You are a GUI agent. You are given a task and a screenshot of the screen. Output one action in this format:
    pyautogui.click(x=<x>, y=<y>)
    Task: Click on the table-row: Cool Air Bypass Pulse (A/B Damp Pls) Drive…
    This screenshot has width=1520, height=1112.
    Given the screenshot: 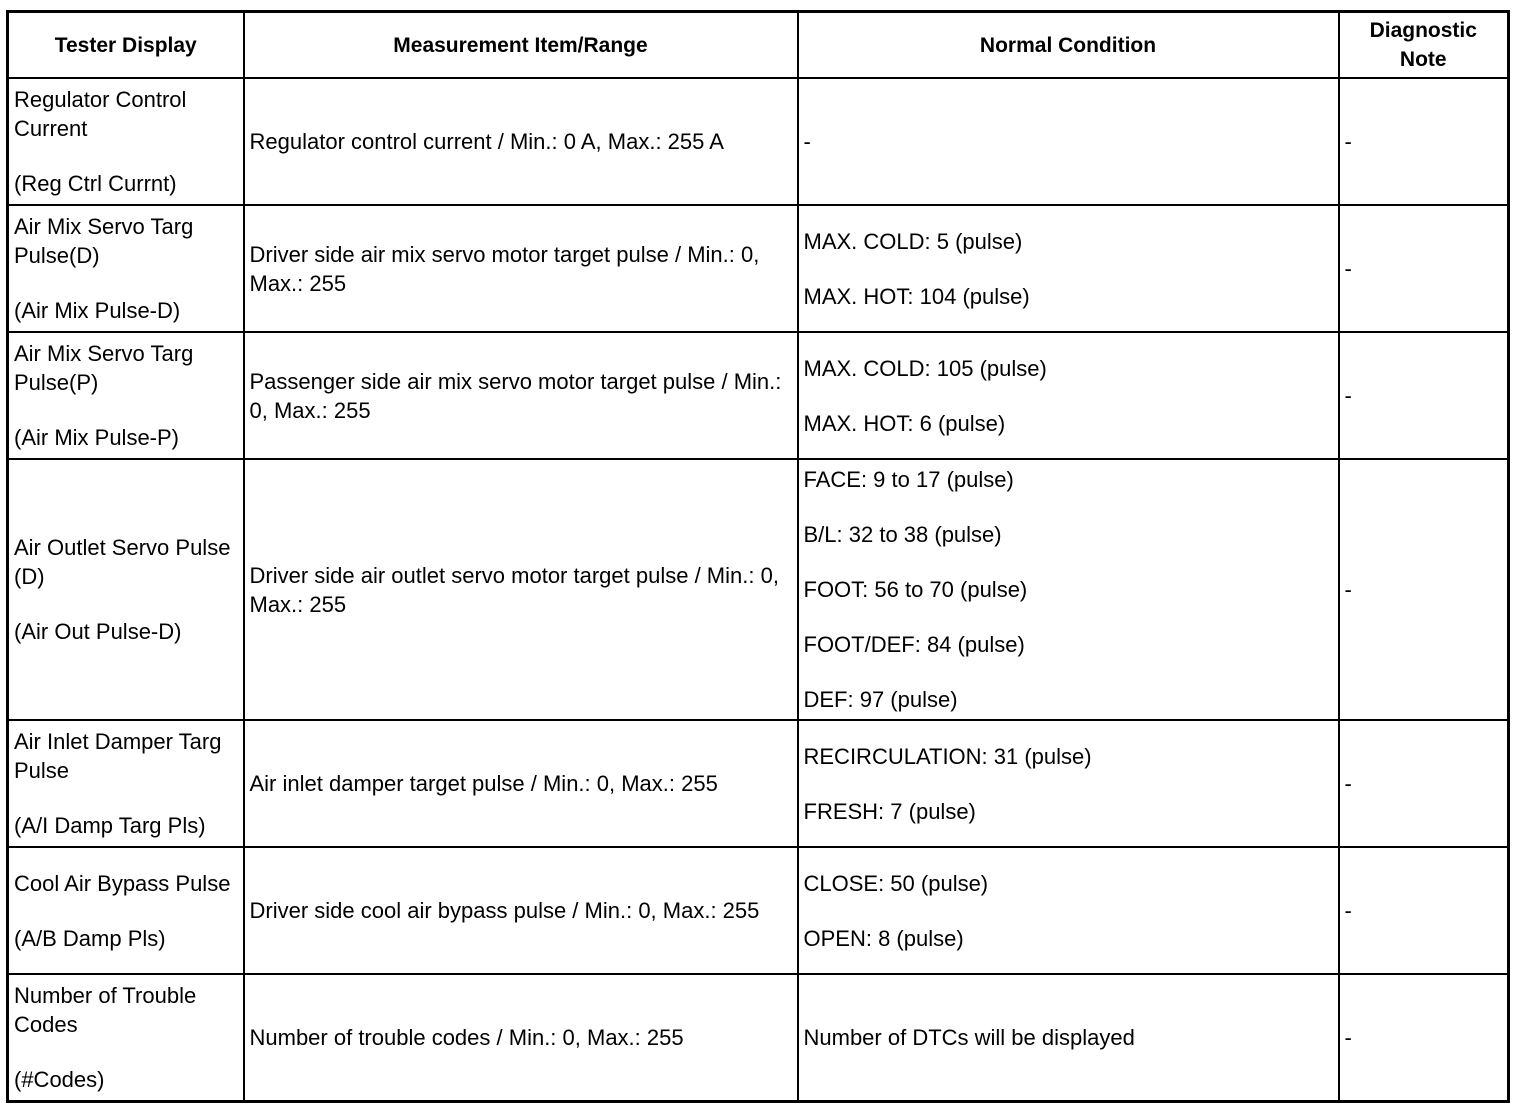 What is the action you would take?
    pyautogui.click(x=758, y=910)
    